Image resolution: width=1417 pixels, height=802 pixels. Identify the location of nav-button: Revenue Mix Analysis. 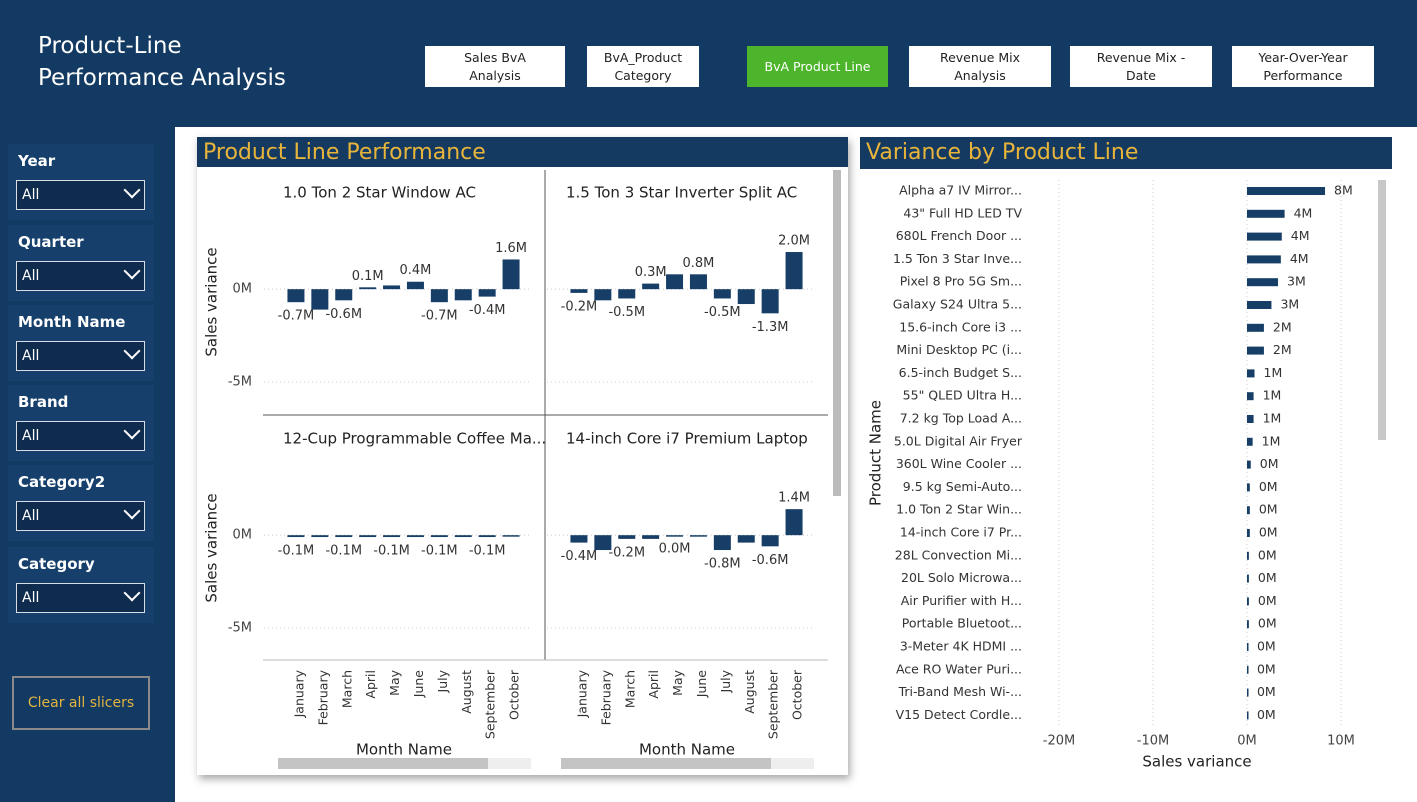
(980, 66).